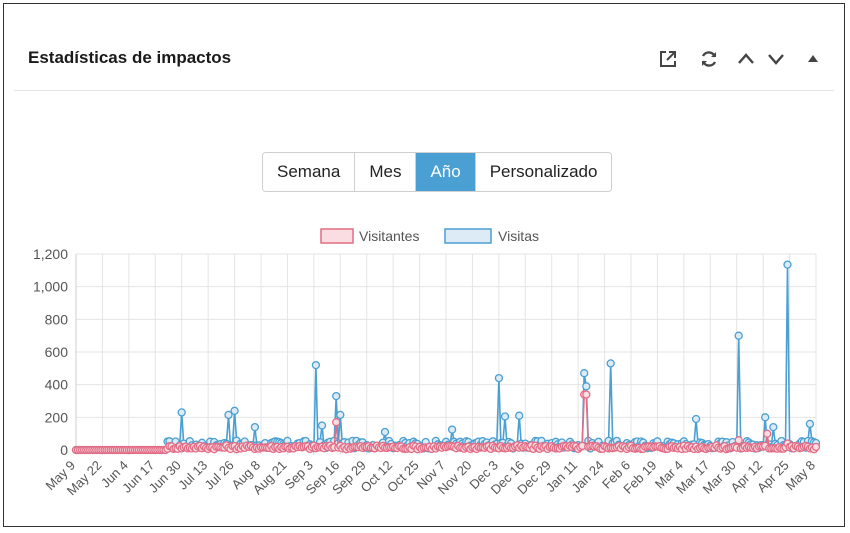 This screenshot has height=533, width=850. I want to click on x-tick-label: May 8, so click(800, 476).